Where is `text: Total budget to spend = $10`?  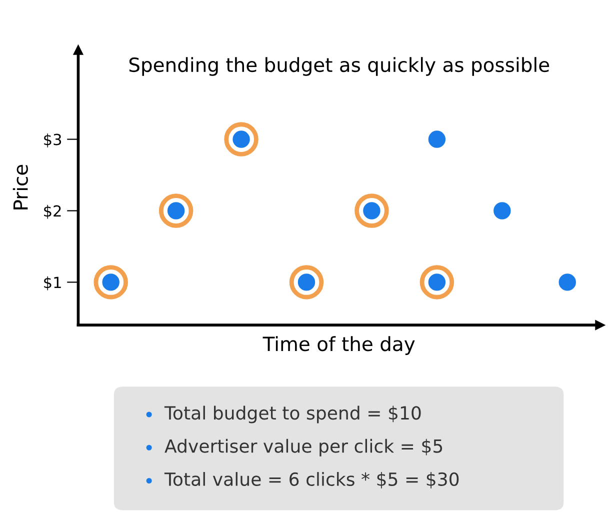 text: Total budget to spend = $10 is located at coordinates (292, 415).